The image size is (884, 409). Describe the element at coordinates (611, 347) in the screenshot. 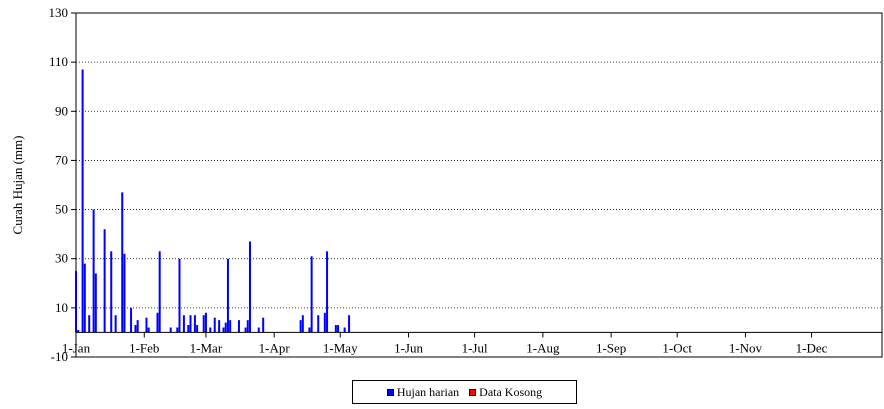

I see `x-tick-label: 1-Sep` at that location.